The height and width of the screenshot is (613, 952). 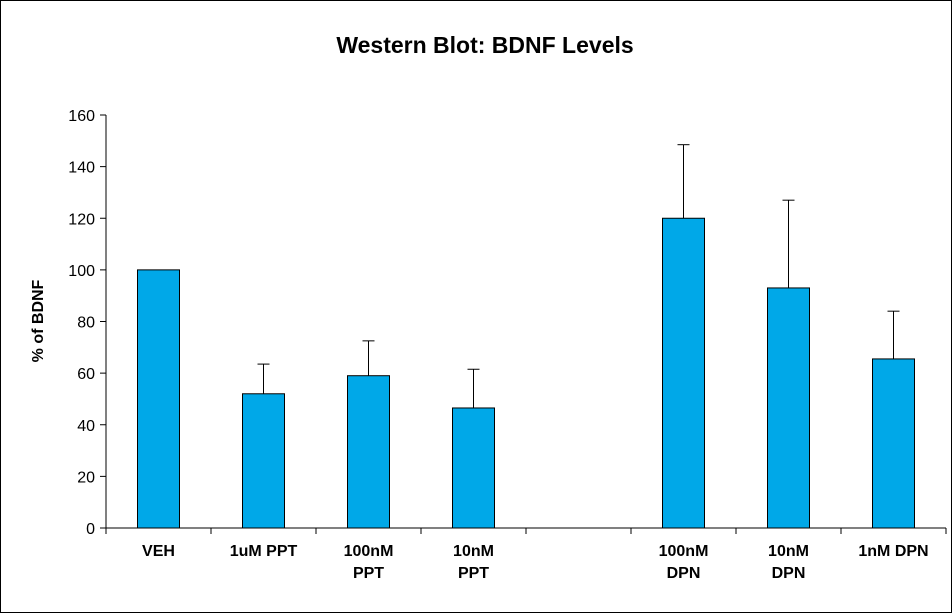 What do you see at coordinates (38, 320) in the screenshot?
I see `y-axis-label: % of BDNF` at bounding box center [38, 320].